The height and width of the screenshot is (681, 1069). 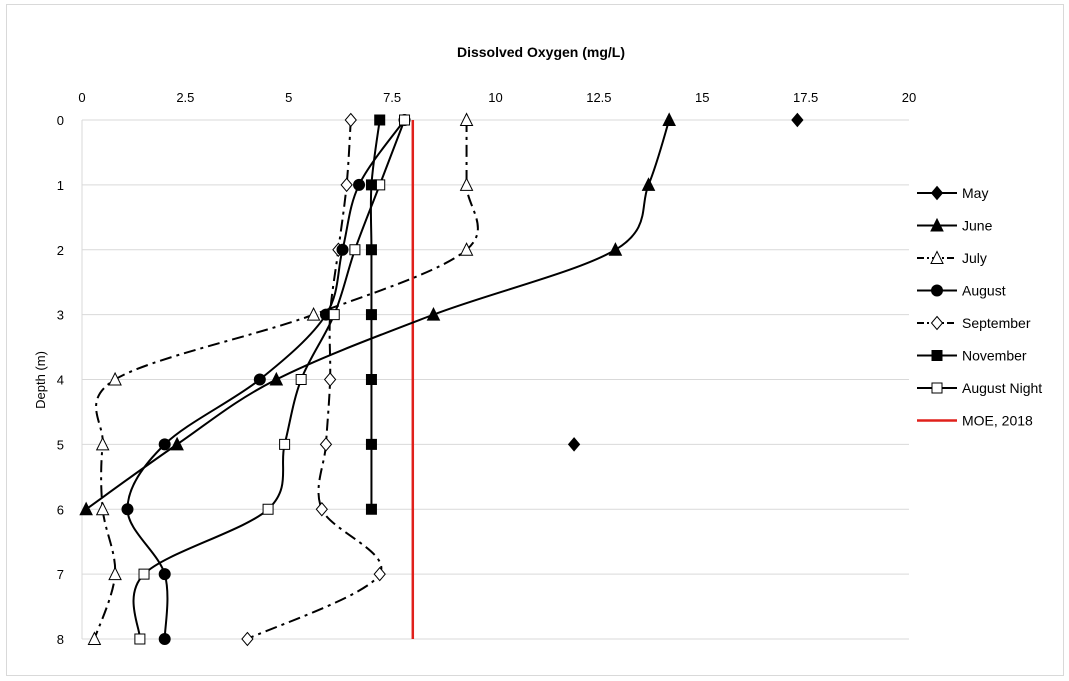 What do you see at coordinates (974, 258) in the screenshot?
I see `legend-label: July` at bounding box center [974, 258].